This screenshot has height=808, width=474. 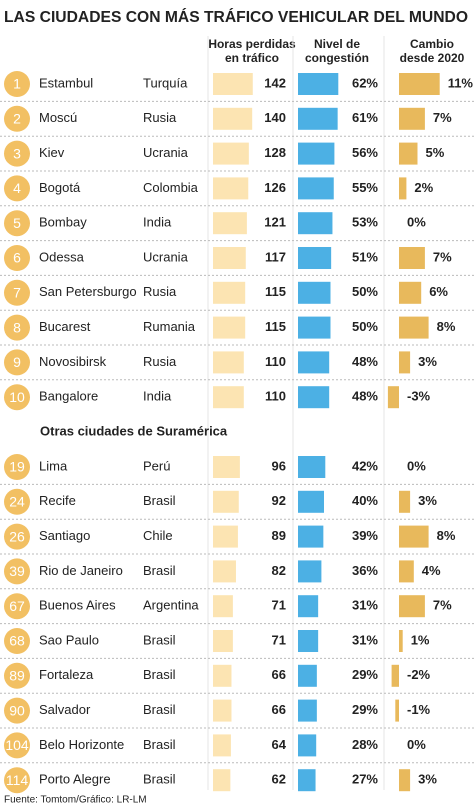 What do you see at coordinates (337, 44) in the screenshot?
I see `column-header: Nivel de` at bounding box center [337, 44].